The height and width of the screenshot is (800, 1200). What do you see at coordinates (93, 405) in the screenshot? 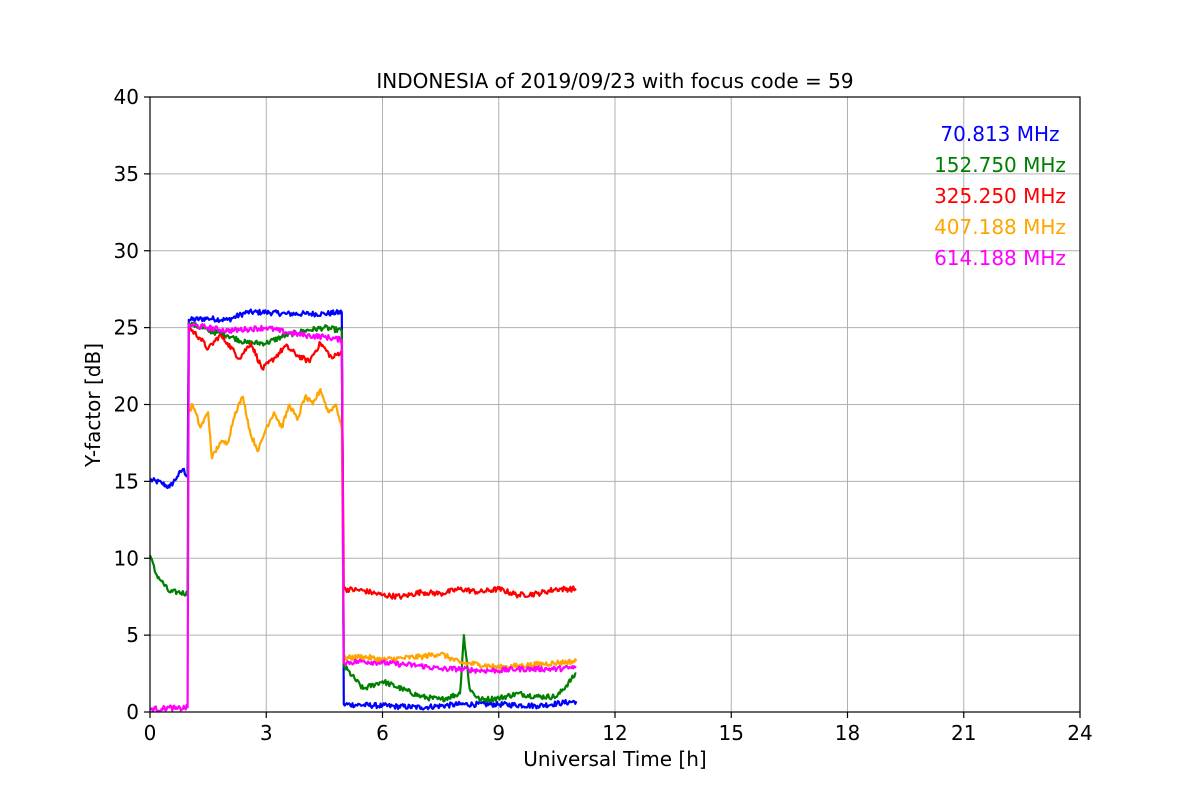
I see `y-axis-label: Y-factor [dB]` at bounding box center [93, 405].